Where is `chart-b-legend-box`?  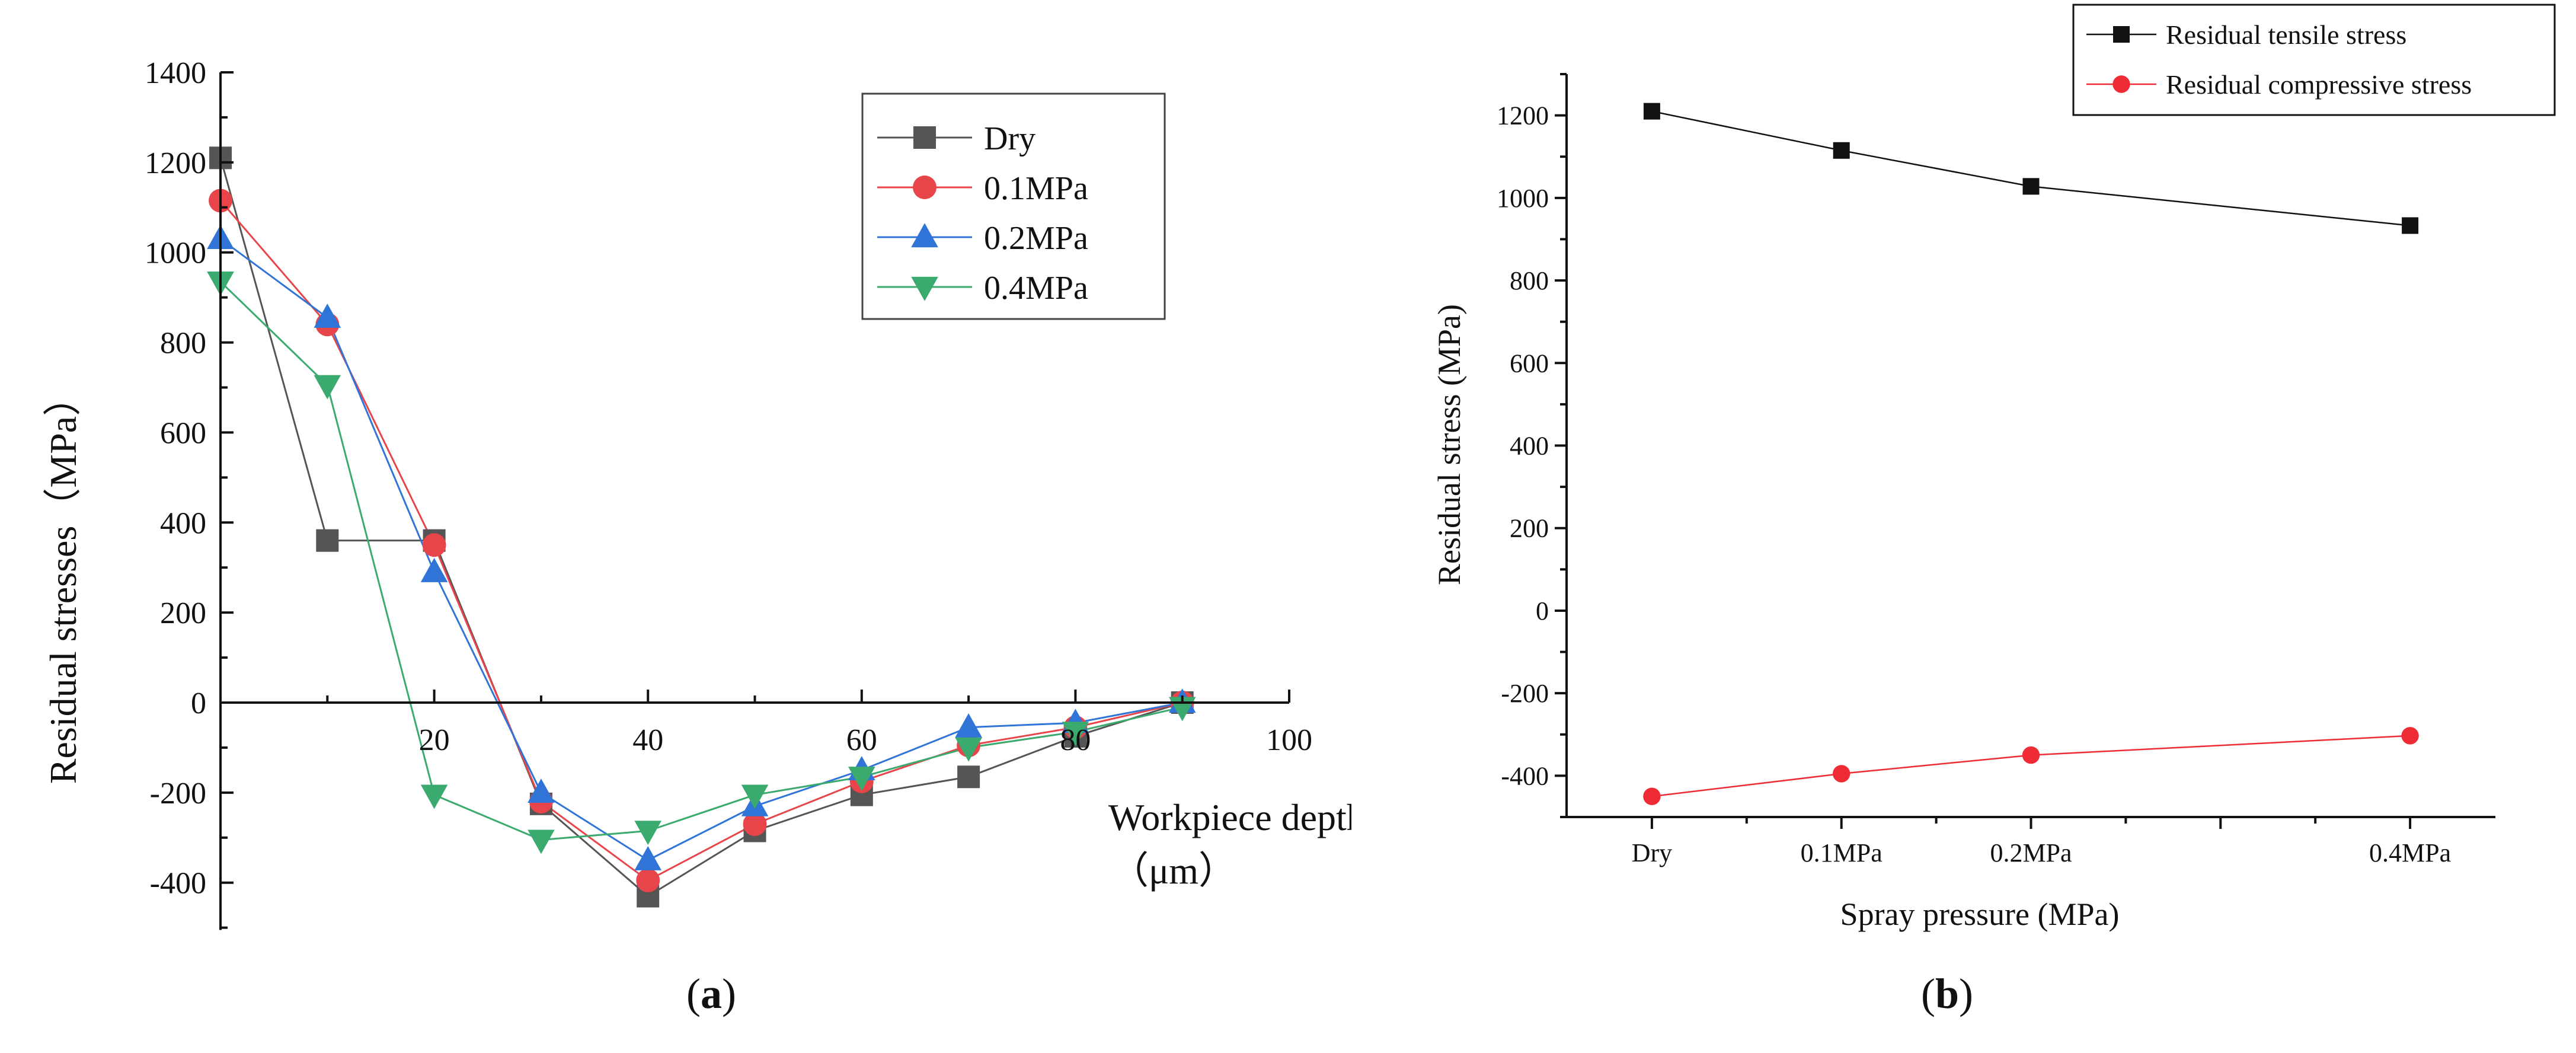
chart-b-legend-box is located at coordinates (2314, 60).